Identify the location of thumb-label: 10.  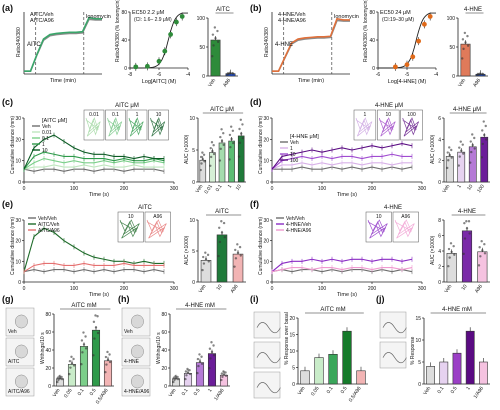
(131, 217).